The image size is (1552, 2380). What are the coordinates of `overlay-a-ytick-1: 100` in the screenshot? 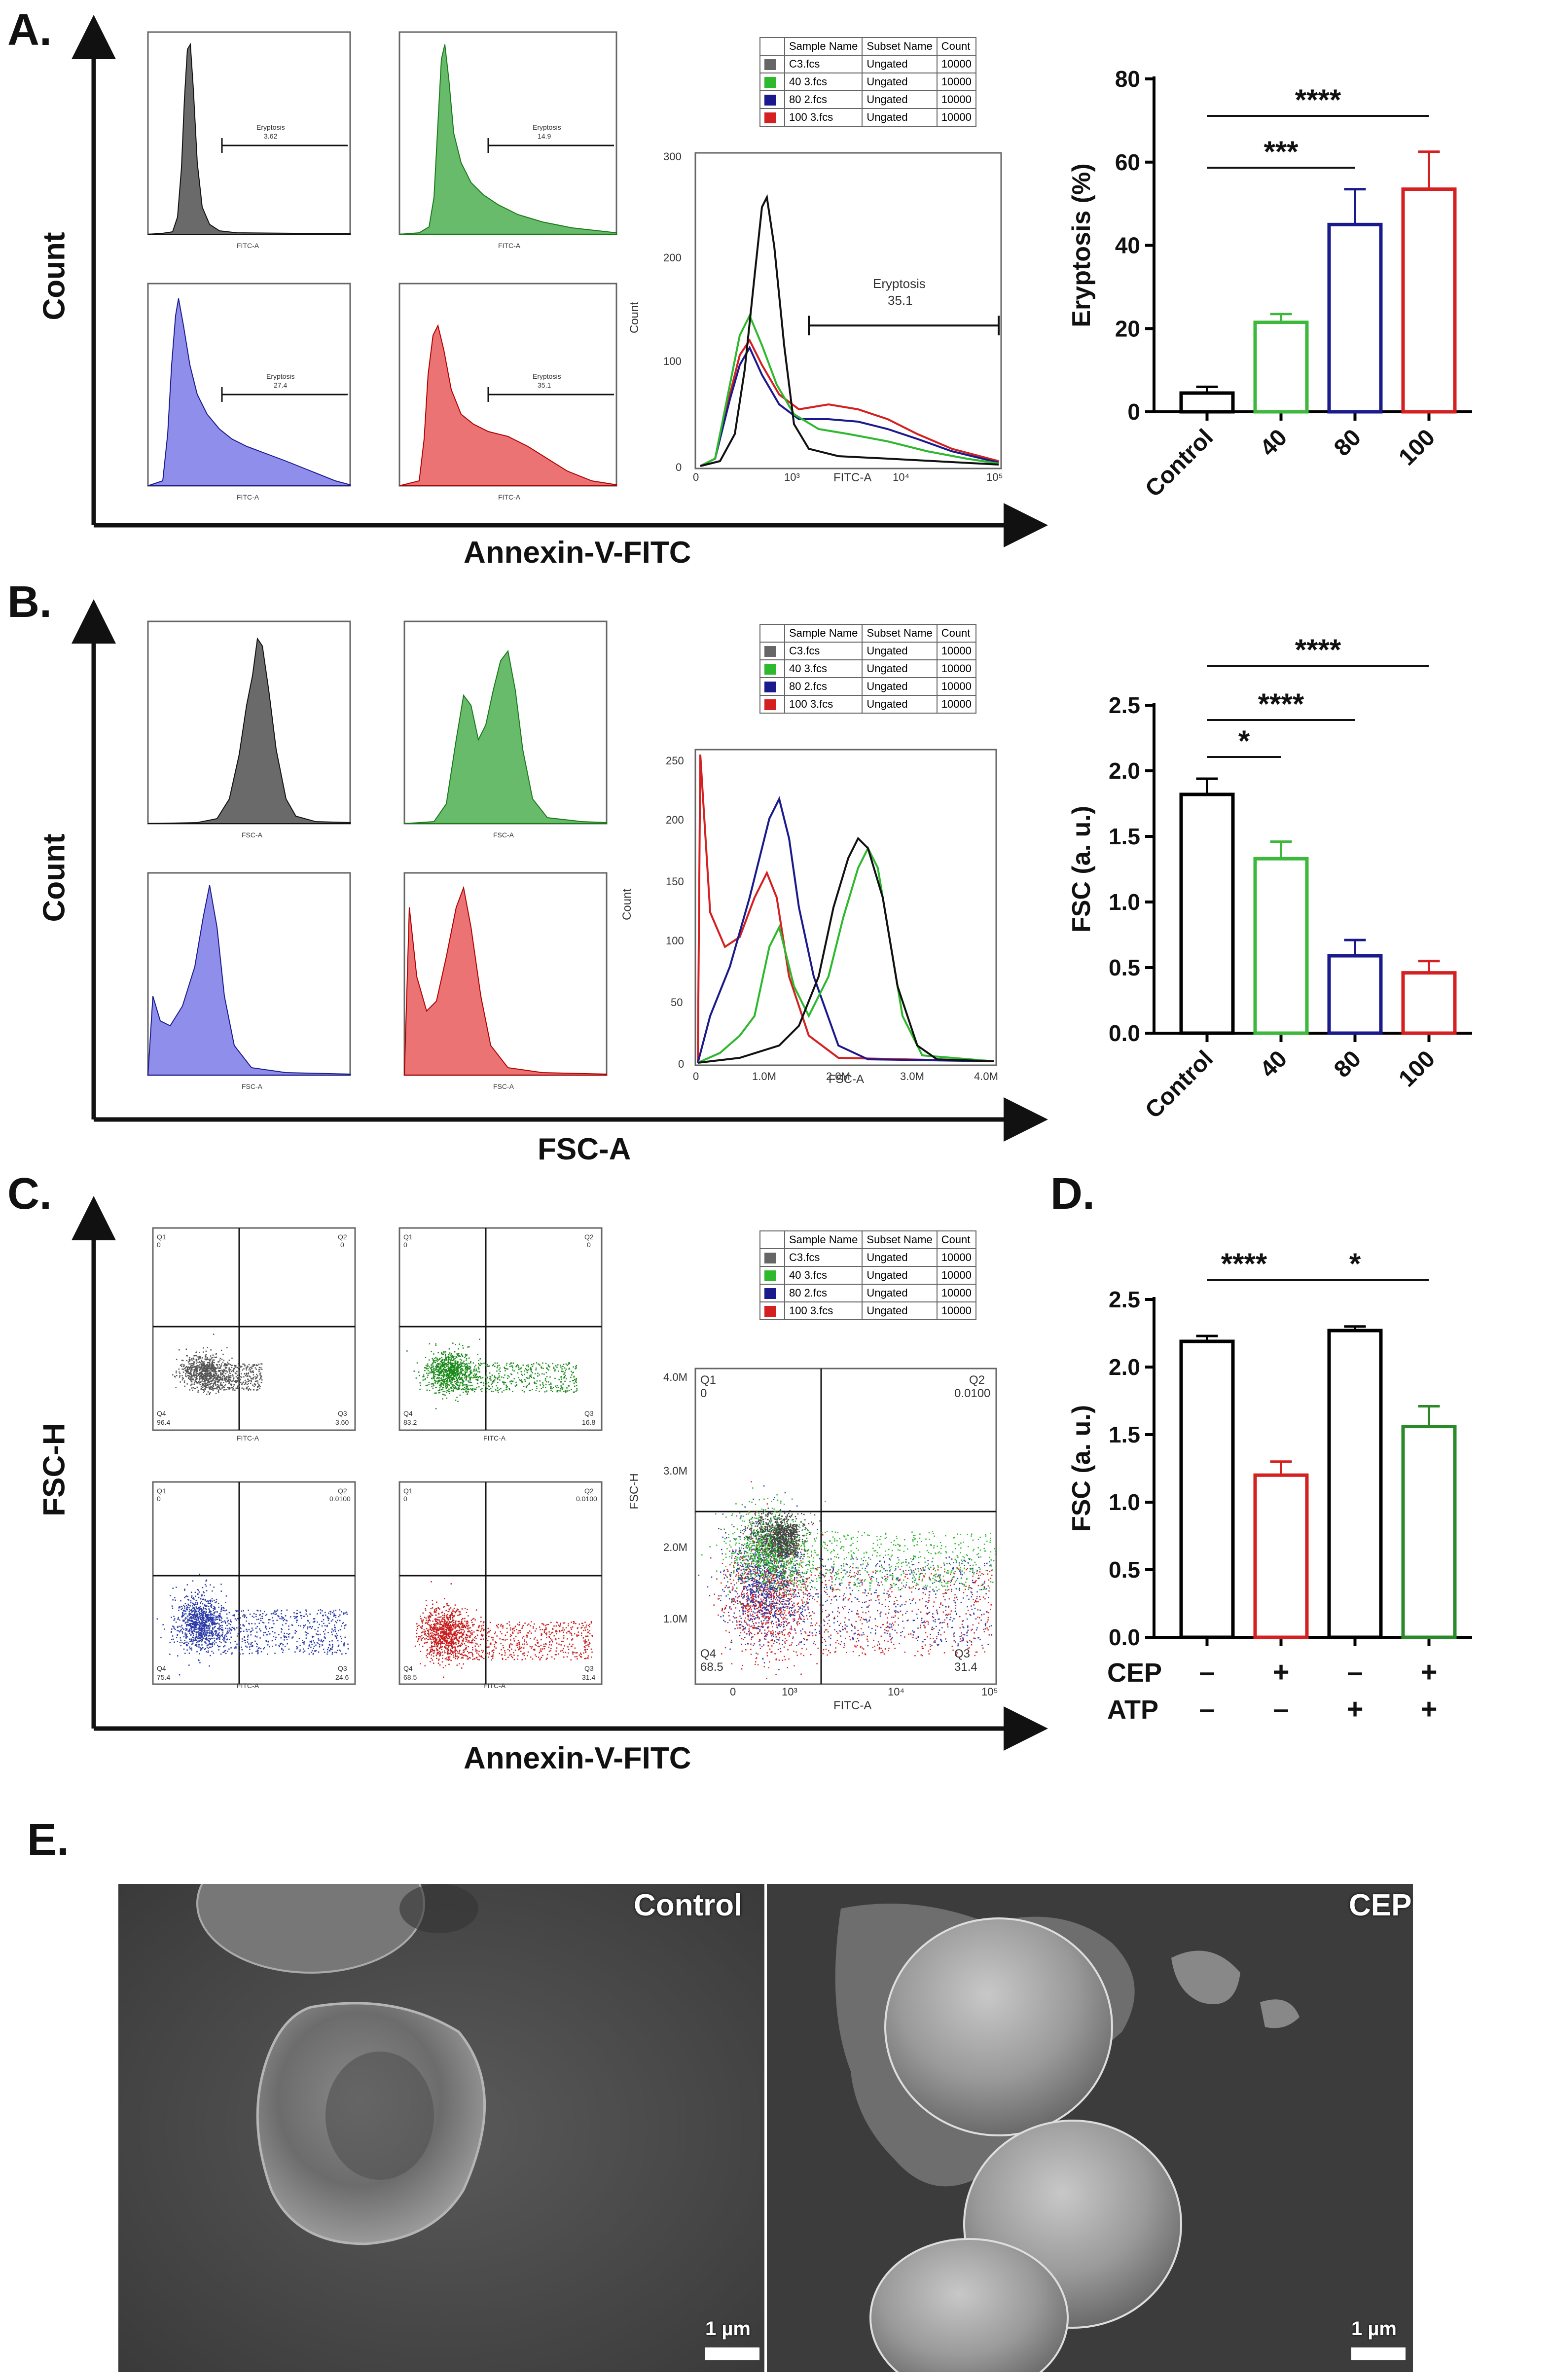 It's located at (672, 361).